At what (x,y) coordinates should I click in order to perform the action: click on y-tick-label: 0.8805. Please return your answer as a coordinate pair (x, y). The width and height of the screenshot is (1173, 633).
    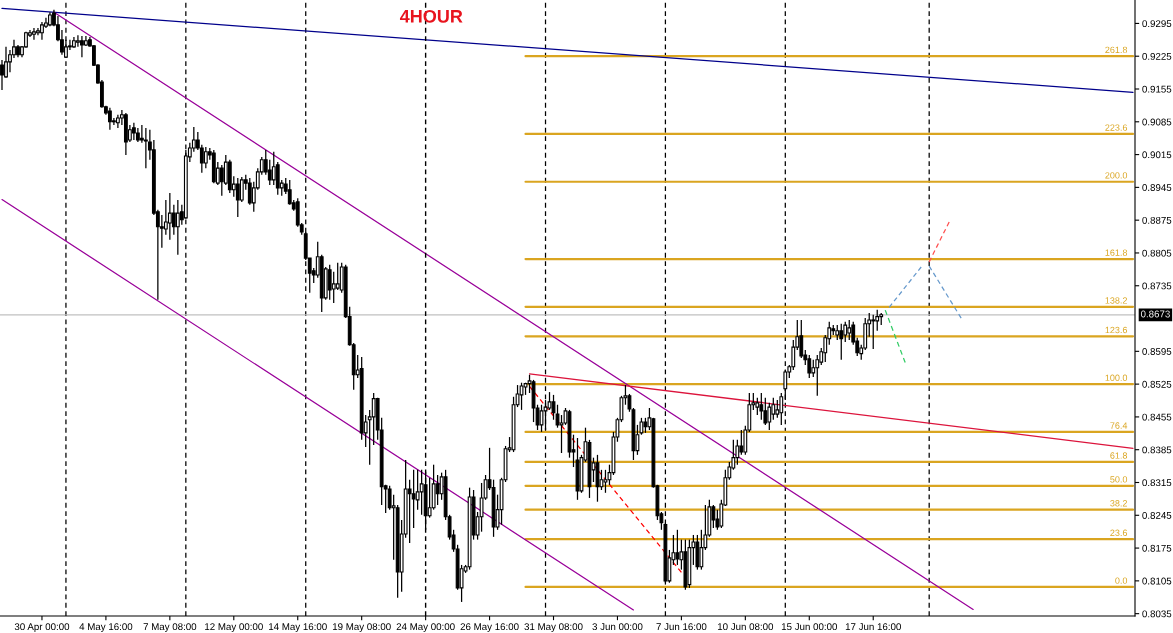
    Looking at the image, I should click on (1157, 253).